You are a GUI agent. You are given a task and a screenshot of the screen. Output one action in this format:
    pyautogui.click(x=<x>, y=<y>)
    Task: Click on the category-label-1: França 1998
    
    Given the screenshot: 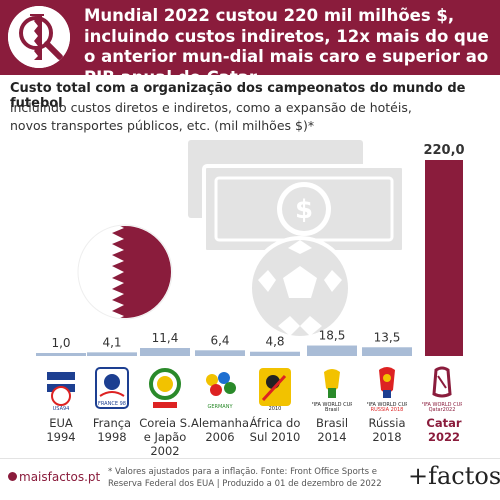 What is the action you would take?
    pyautogui.click(x=112, y=430)
    